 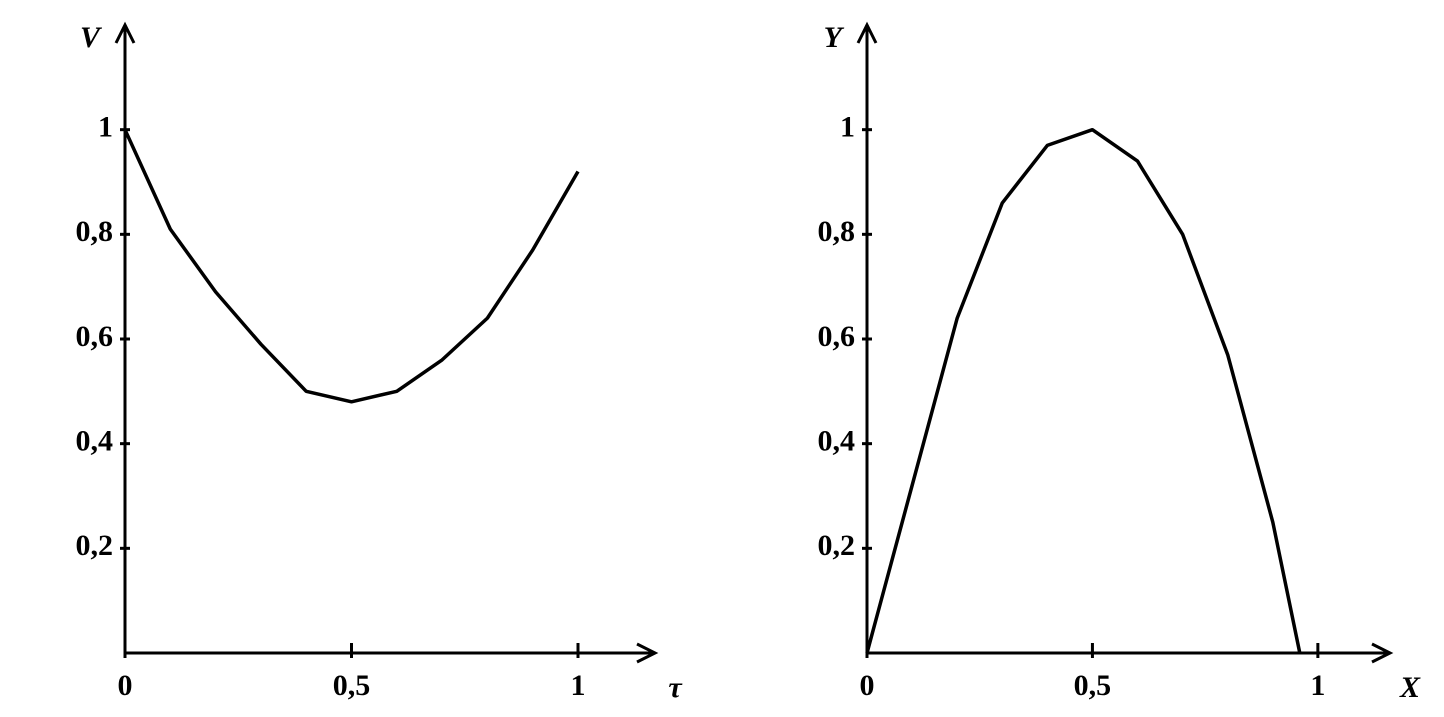 What do you see at coordinates (351, 266) in the screenshot?
I see `curve` at bounding box center [351, 266].